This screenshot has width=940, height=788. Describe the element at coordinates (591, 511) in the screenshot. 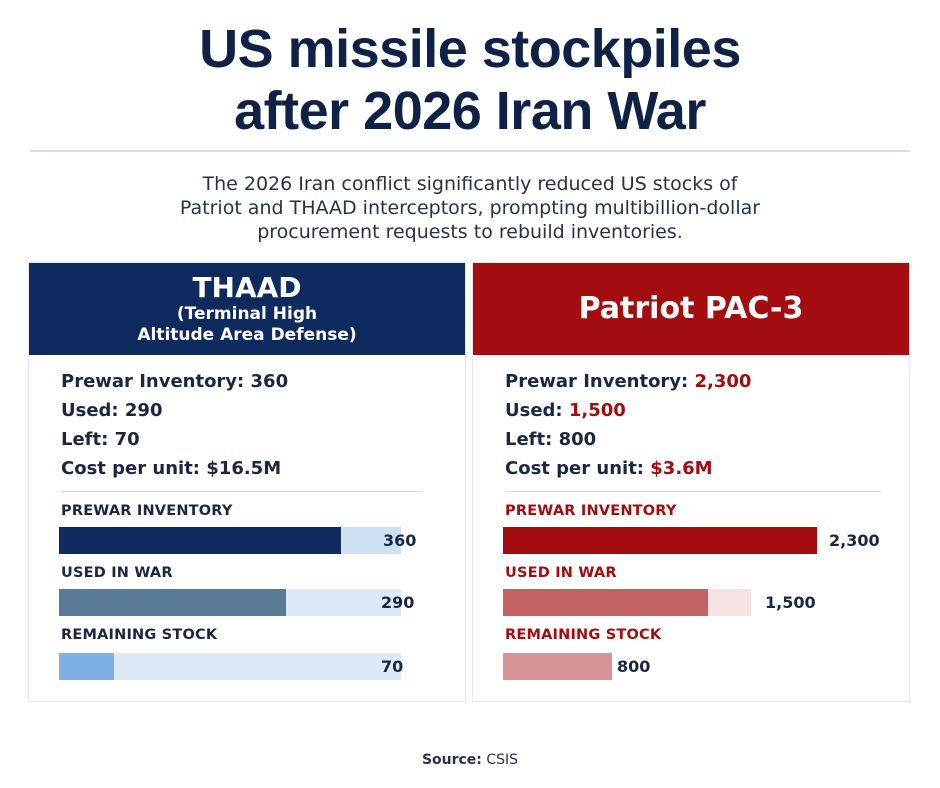

I see `patriot-bar-label-prewar: PREWAR INVENTORY` at that location.